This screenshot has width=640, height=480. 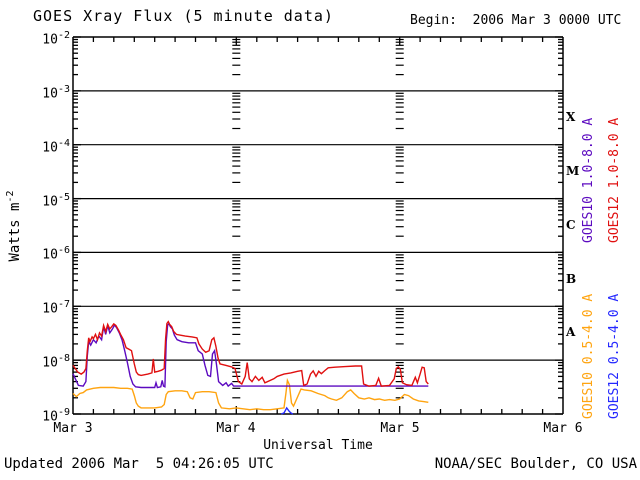 I want to click on x-axis-label: Universal Time, so click(x=318, y=445).